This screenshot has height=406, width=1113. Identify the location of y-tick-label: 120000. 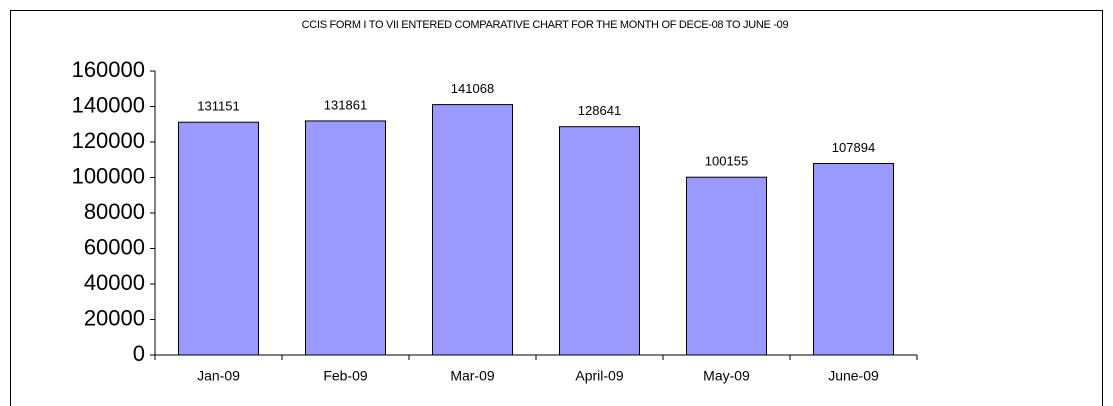
(108, 140).